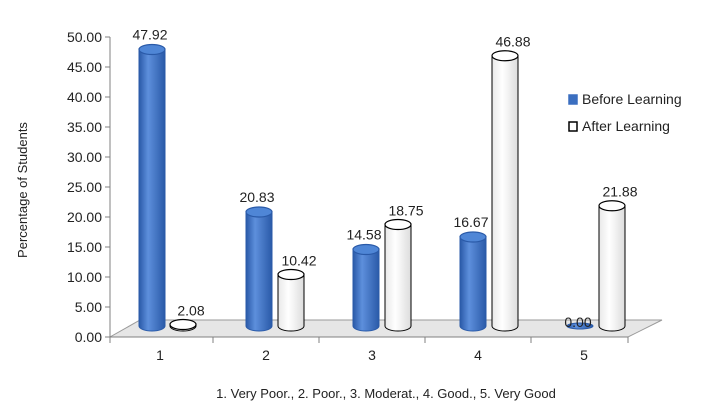 The image size is (715, 406). I want to click on data-label-before: 16.67, so click(470, 222).